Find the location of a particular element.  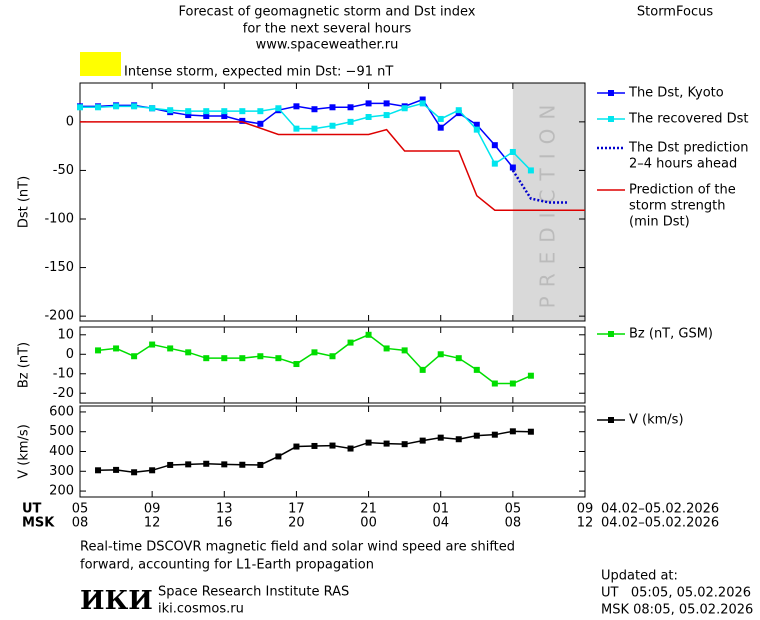

legend-label: Prediction of the is located at coordinates (682, 190).